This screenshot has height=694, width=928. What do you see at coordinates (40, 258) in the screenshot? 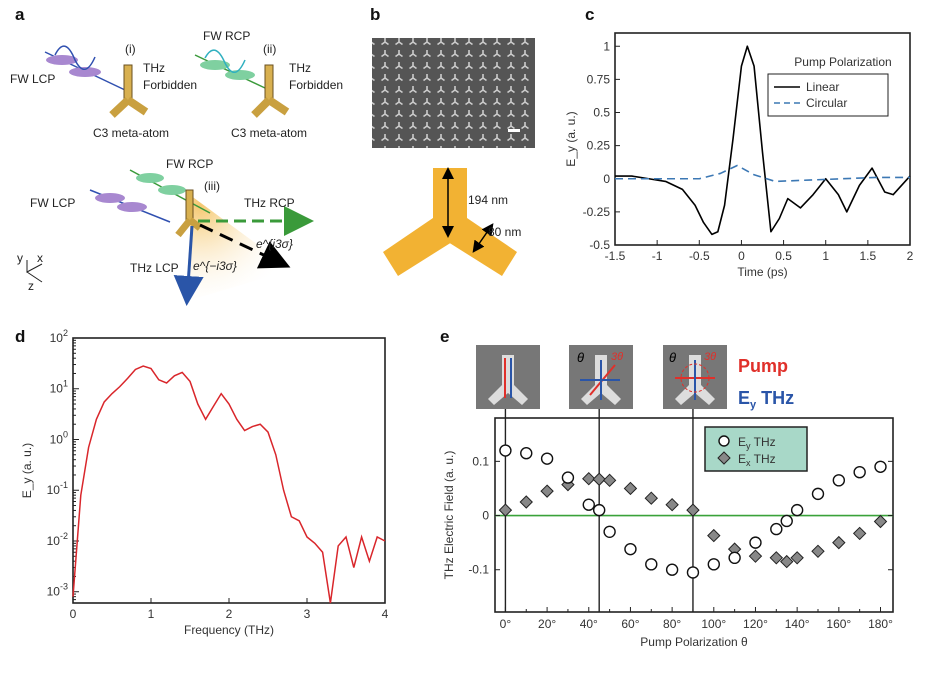
I see `axis-x-label: x` at bounding box center [40, 258].